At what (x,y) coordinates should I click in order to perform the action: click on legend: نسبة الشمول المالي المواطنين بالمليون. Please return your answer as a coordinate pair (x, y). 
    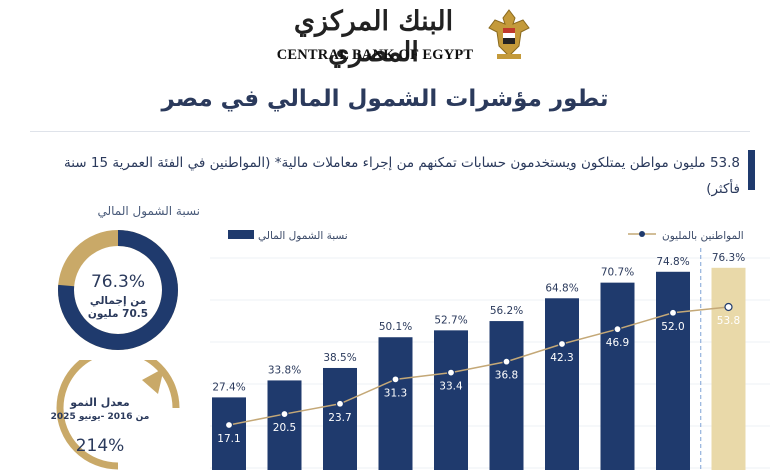
    Looking at the image, I should click on (486, 236).